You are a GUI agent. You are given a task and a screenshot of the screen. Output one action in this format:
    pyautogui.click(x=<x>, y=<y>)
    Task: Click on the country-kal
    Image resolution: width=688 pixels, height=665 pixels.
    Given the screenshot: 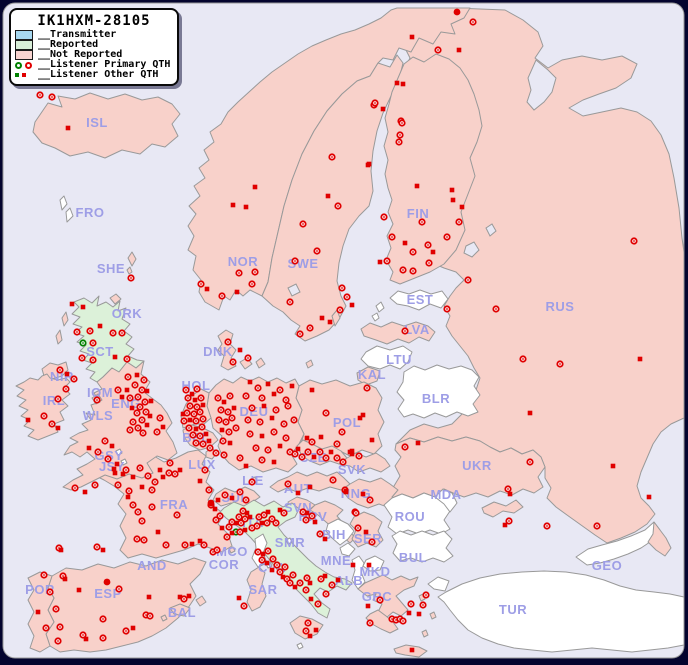 What is the action you would take?
    pyautogui.click(x=368, y=376)
    